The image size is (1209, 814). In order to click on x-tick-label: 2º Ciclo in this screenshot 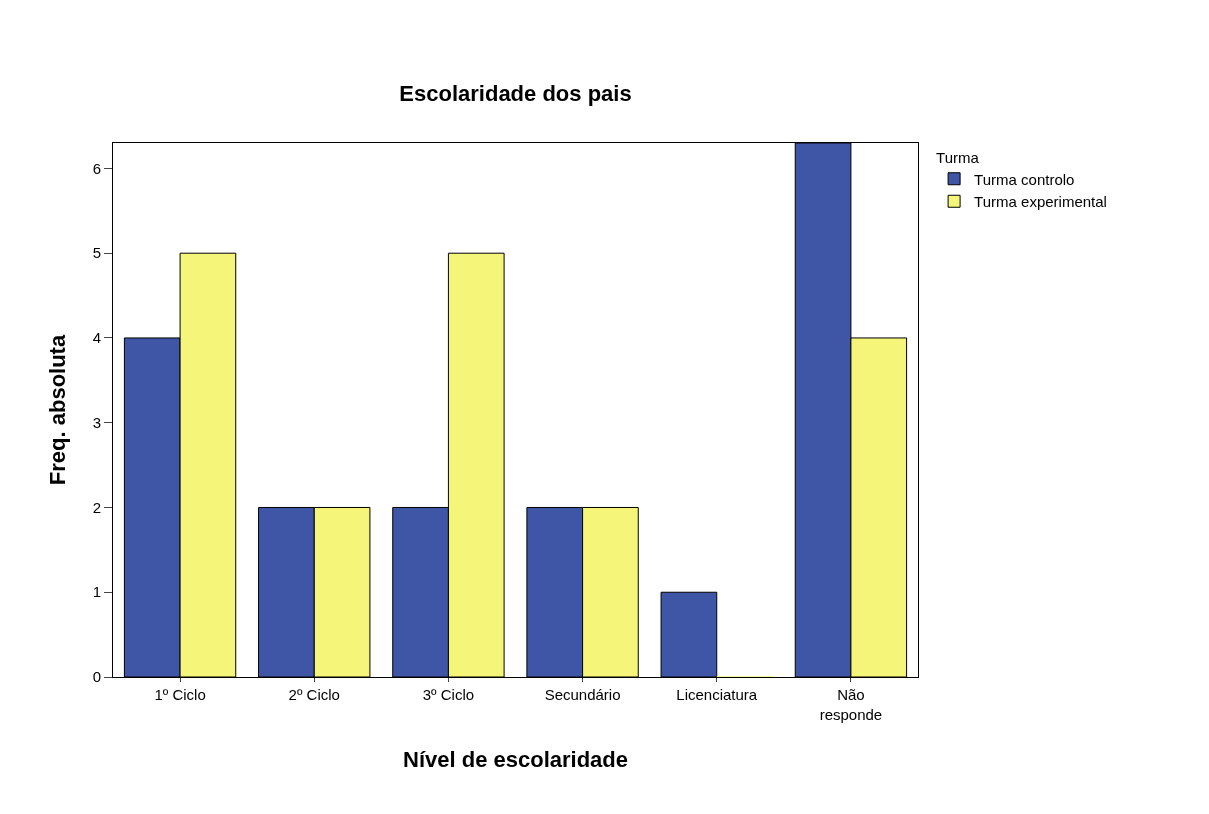, I will do `click(314, 694)`.